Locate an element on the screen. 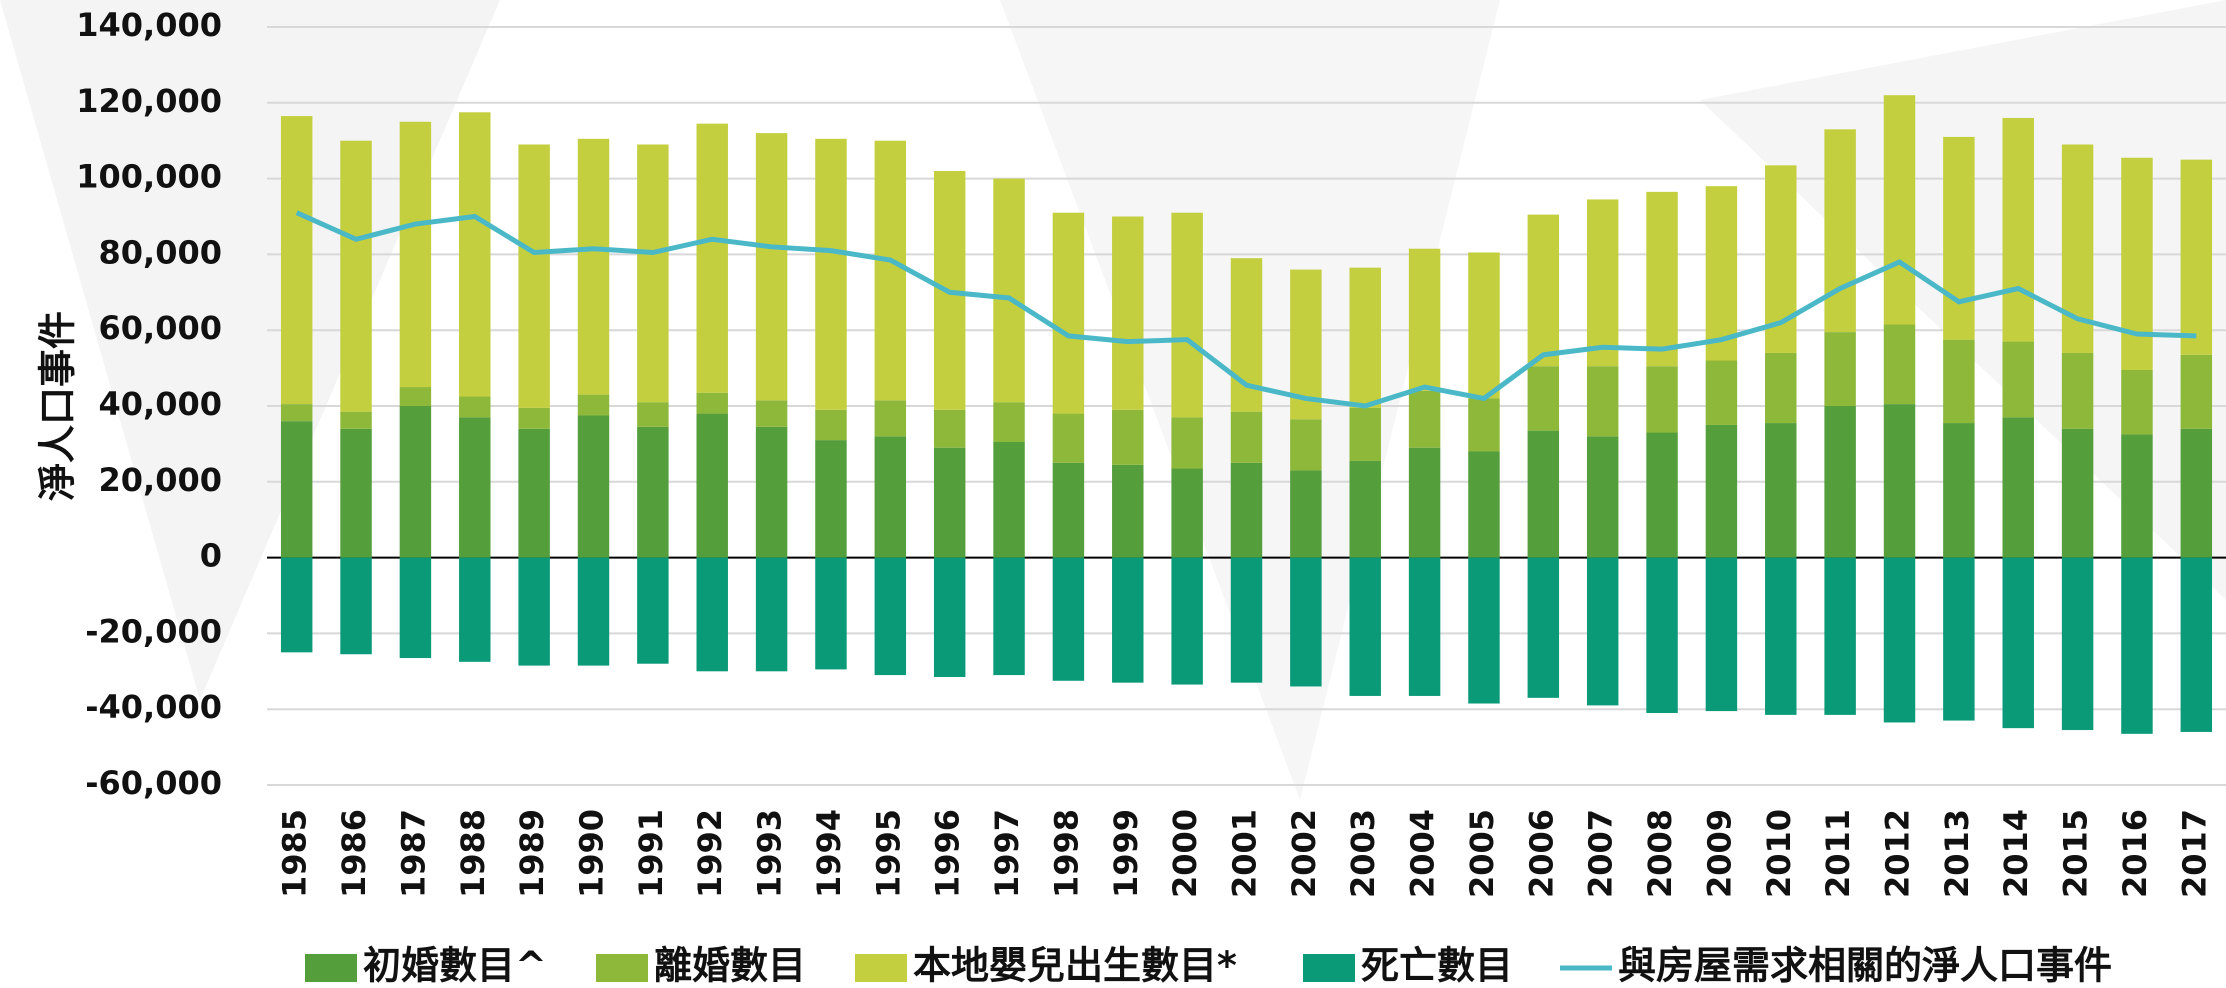  x-tick-label: 2006 is located at coordinates (1541, 853).